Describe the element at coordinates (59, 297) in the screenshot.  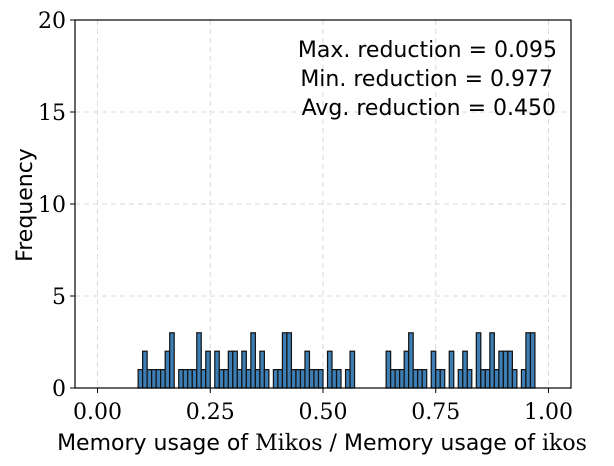
I see `y-tick-label: 5` at that location.